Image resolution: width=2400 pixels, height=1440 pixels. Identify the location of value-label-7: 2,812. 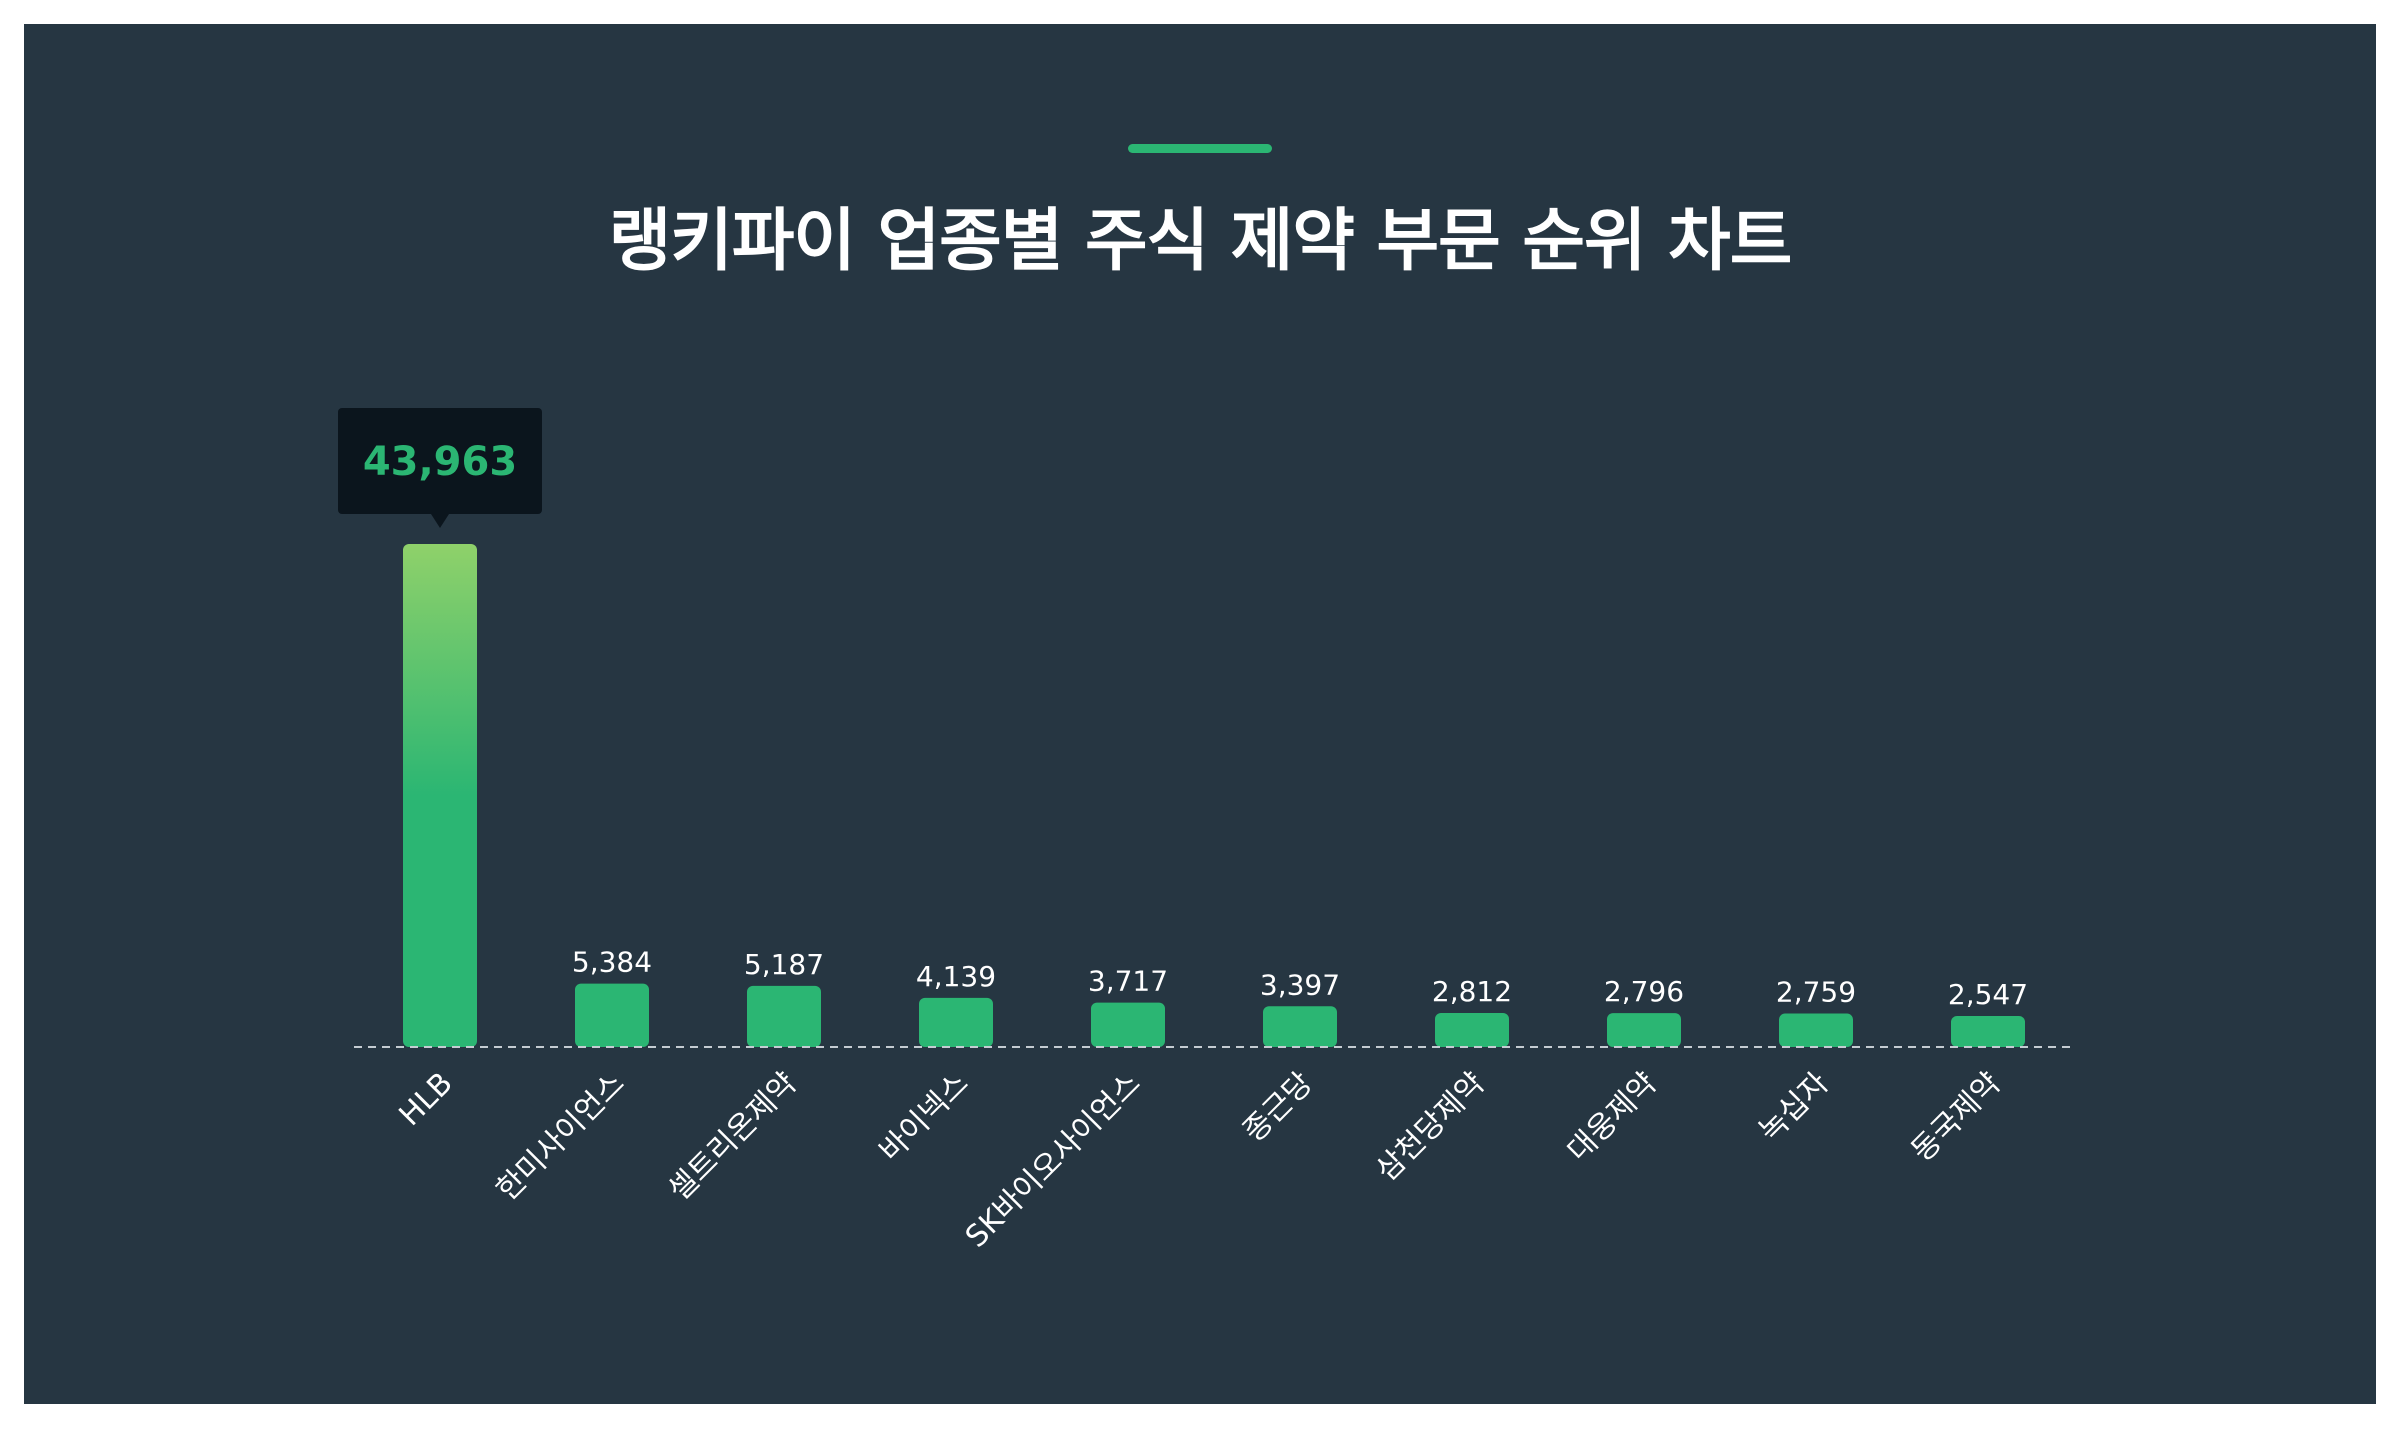
(1472, 991).